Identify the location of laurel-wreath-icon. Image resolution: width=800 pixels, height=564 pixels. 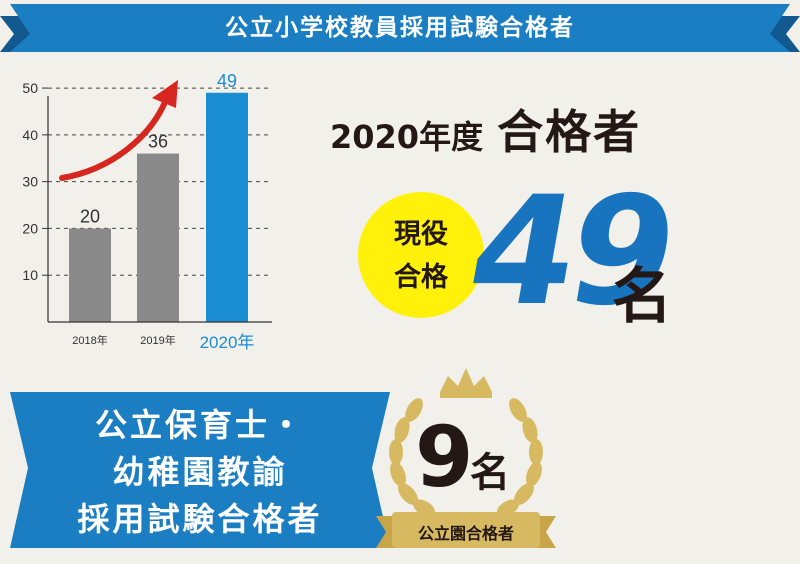
(466, 458).